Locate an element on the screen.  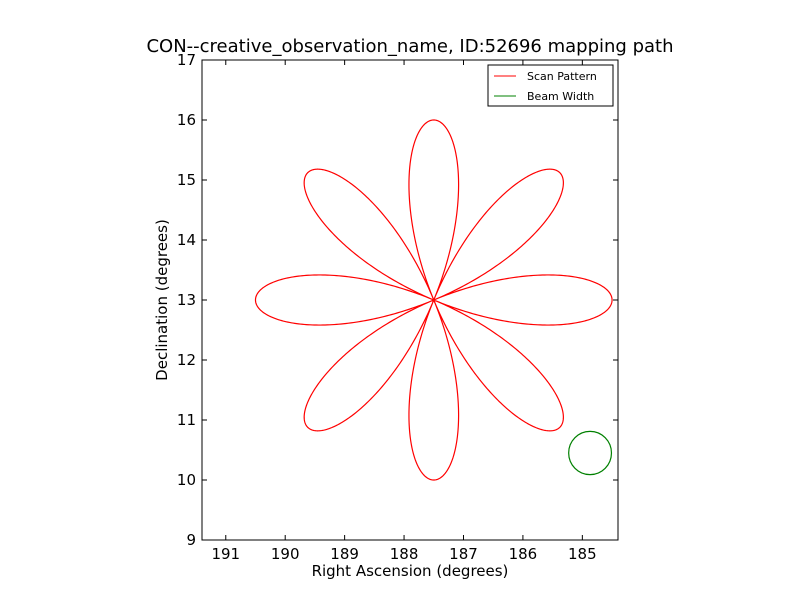
beam-width-circle is located at coordinates (590, 453).